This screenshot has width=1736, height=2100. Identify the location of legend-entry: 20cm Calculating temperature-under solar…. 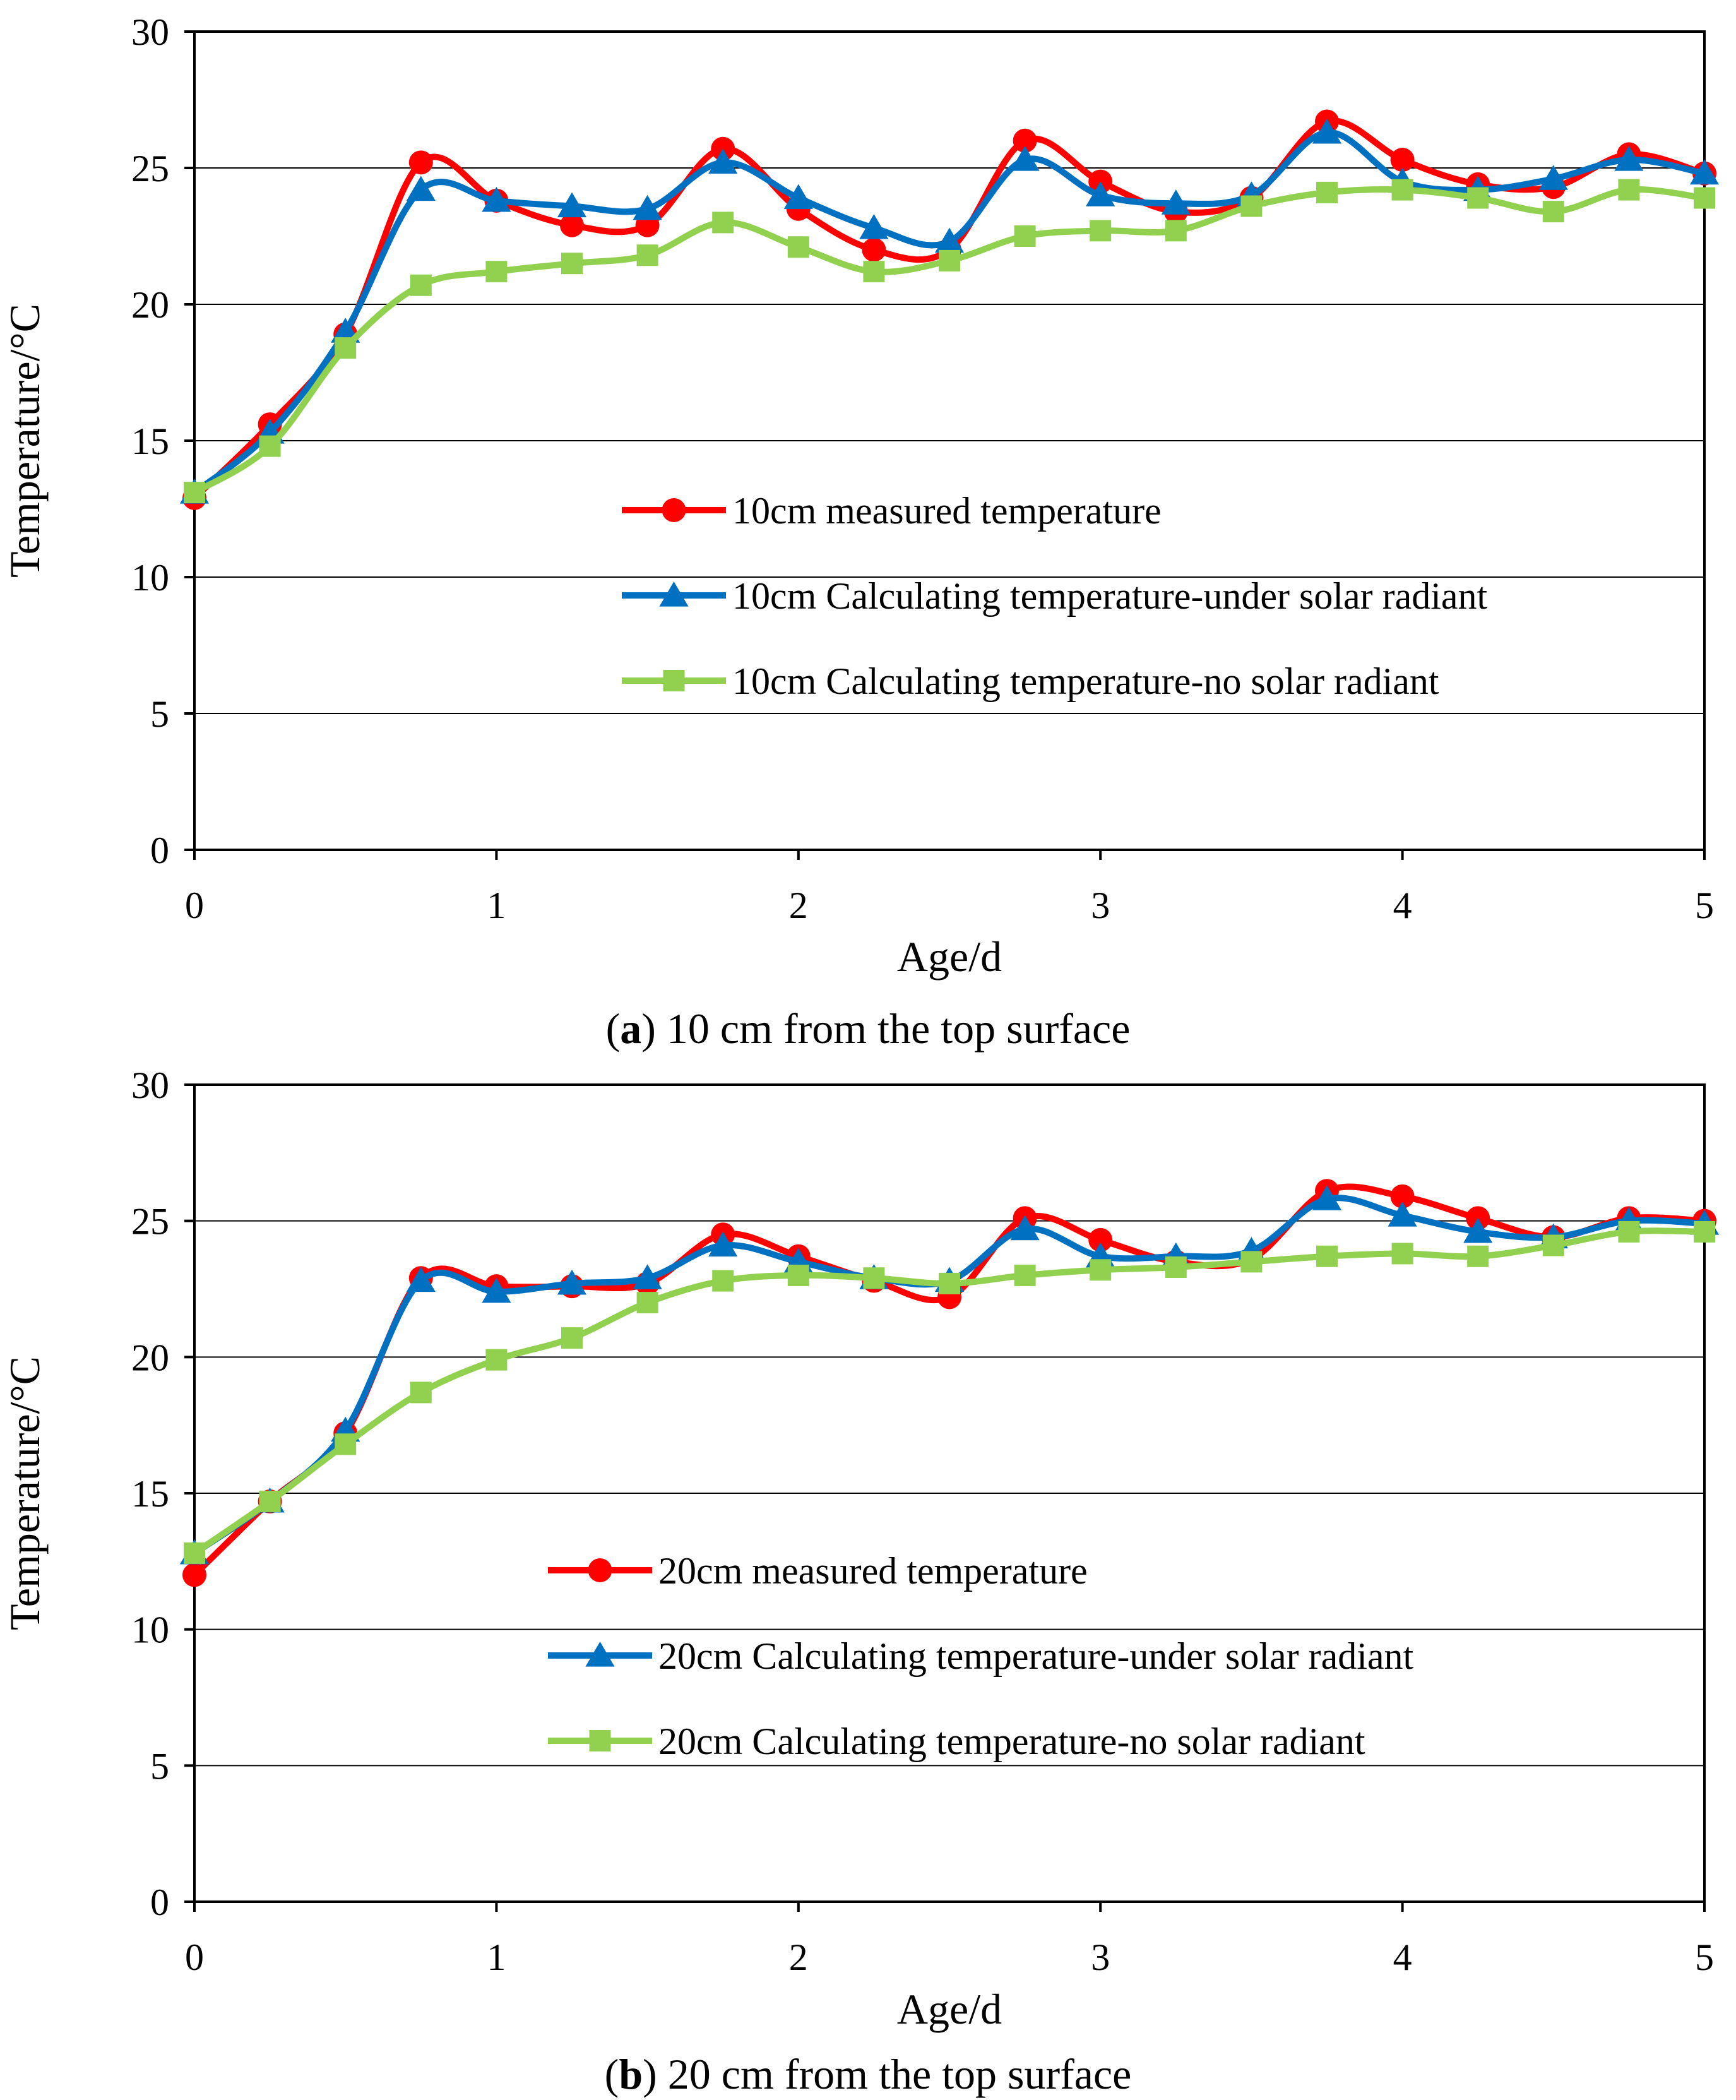
(981, 1656).